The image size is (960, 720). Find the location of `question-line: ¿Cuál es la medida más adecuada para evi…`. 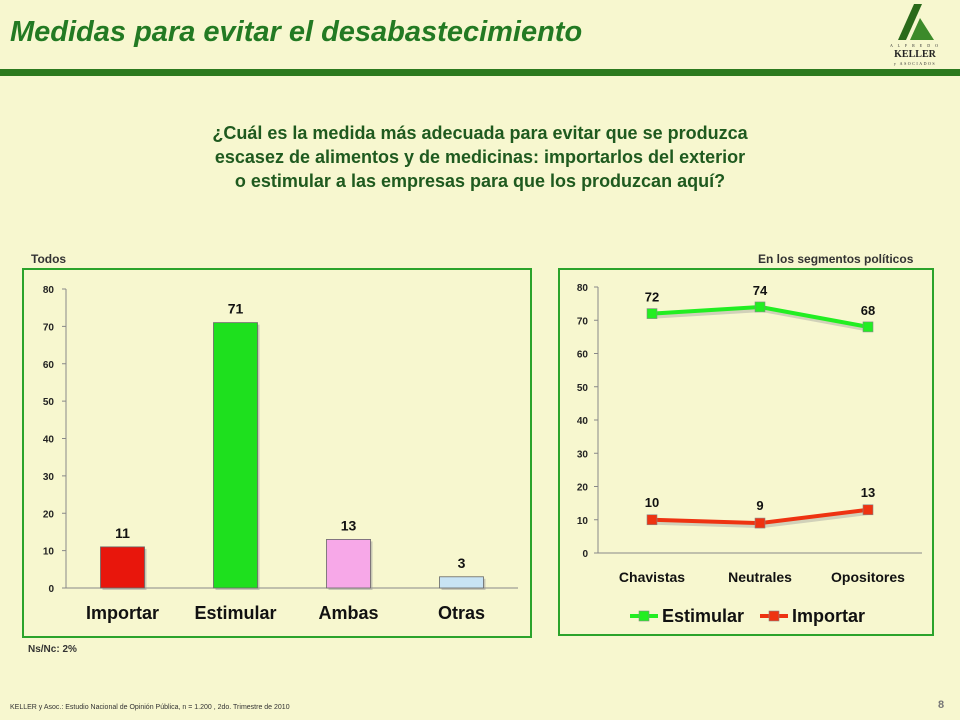

question-line: ¿Cuál es la medida más adecuada para evi… is located at coordinates (480, 133).